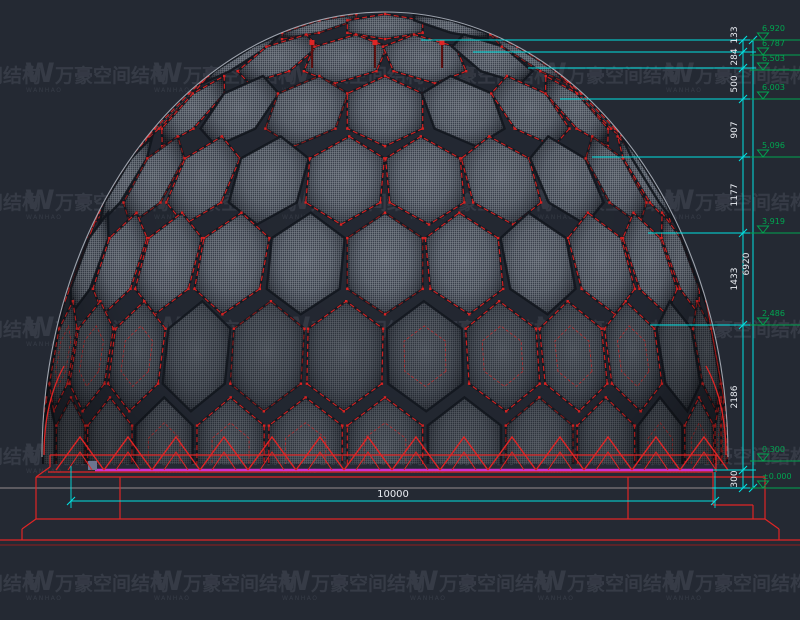 The height and width of the screenshot is (620, 800). What do you see at coordinates (735, 396) in the screenshot?
I see `dimension-label: 2186` at bounding box center [735, 396].